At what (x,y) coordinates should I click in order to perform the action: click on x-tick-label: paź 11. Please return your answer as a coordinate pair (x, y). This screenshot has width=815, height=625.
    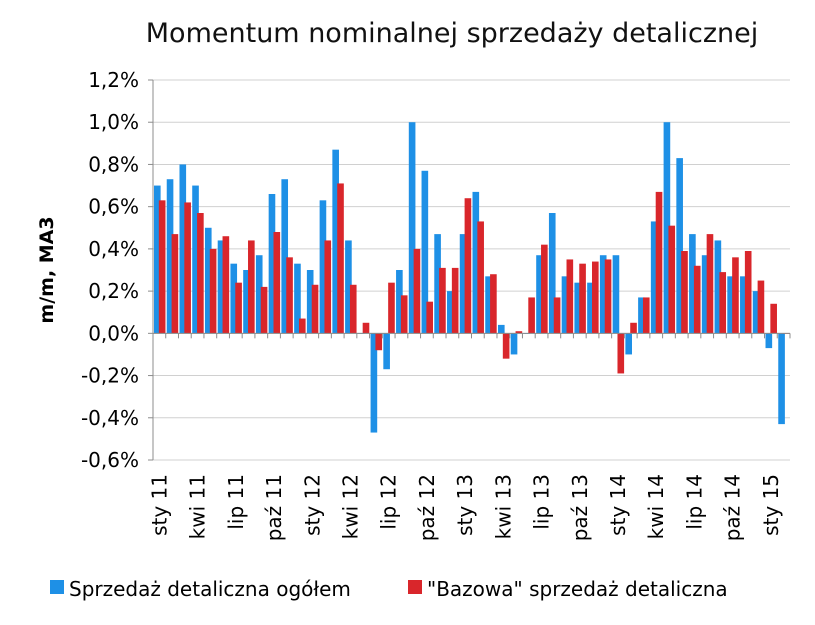
    Looking at the image, I should click on (274, 507).